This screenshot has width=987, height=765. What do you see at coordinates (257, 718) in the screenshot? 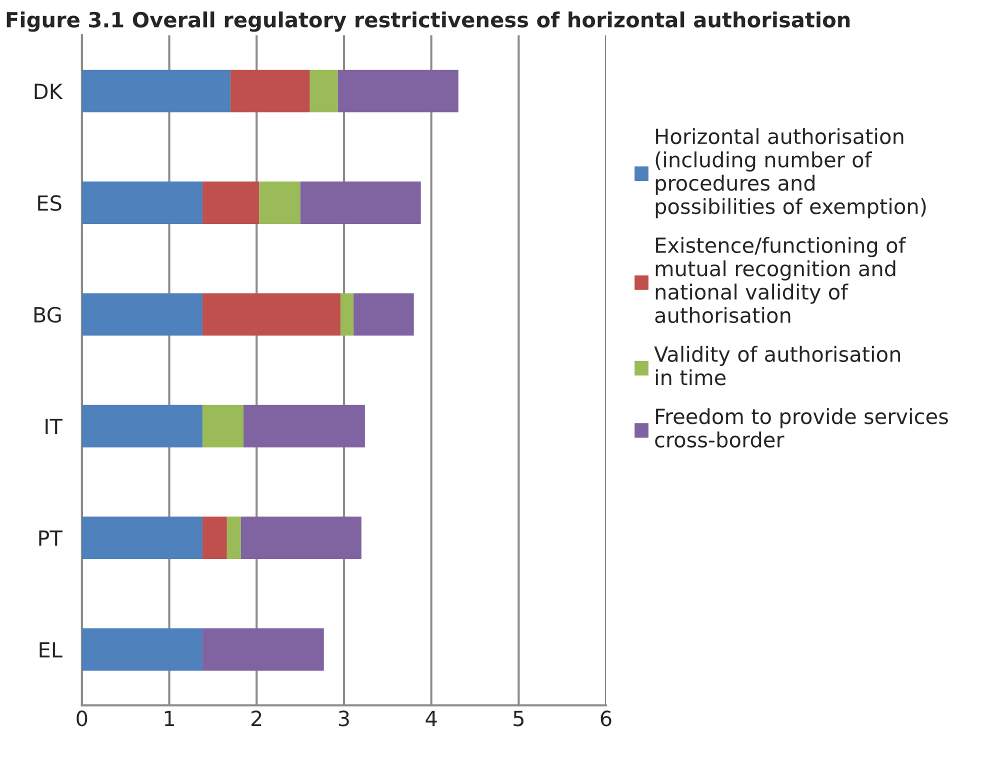
I see `x-tick-label: 2` at bounding box center [257, 718].